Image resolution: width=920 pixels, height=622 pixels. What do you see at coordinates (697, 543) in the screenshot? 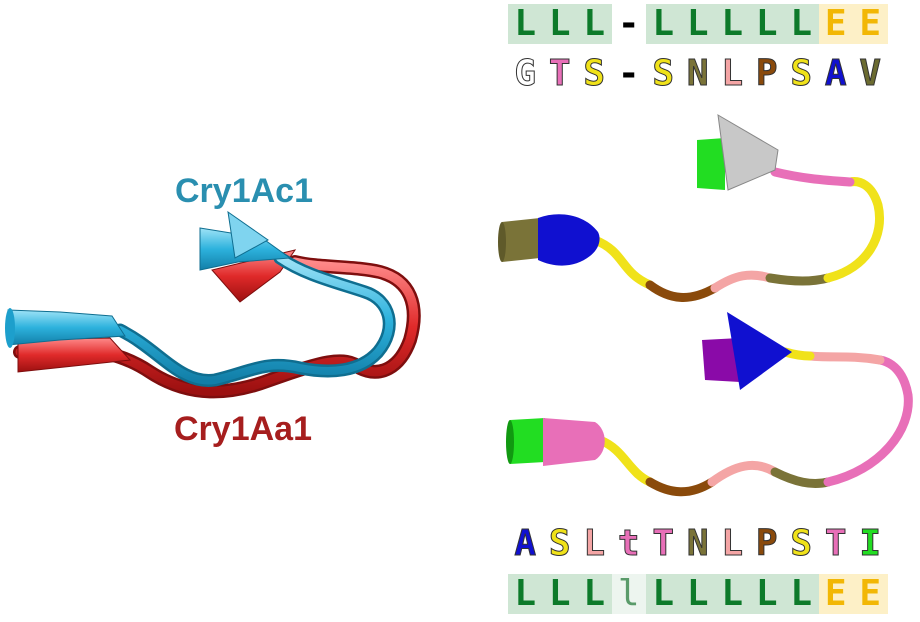
I see `bottom-residue-cell: N` at bounding box center [697, 543].